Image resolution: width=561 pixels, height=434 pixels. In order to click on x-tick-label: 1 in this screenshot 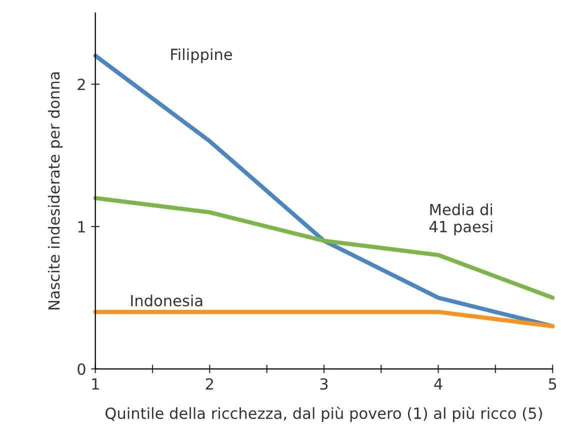, I will do `click(95, 384)`.